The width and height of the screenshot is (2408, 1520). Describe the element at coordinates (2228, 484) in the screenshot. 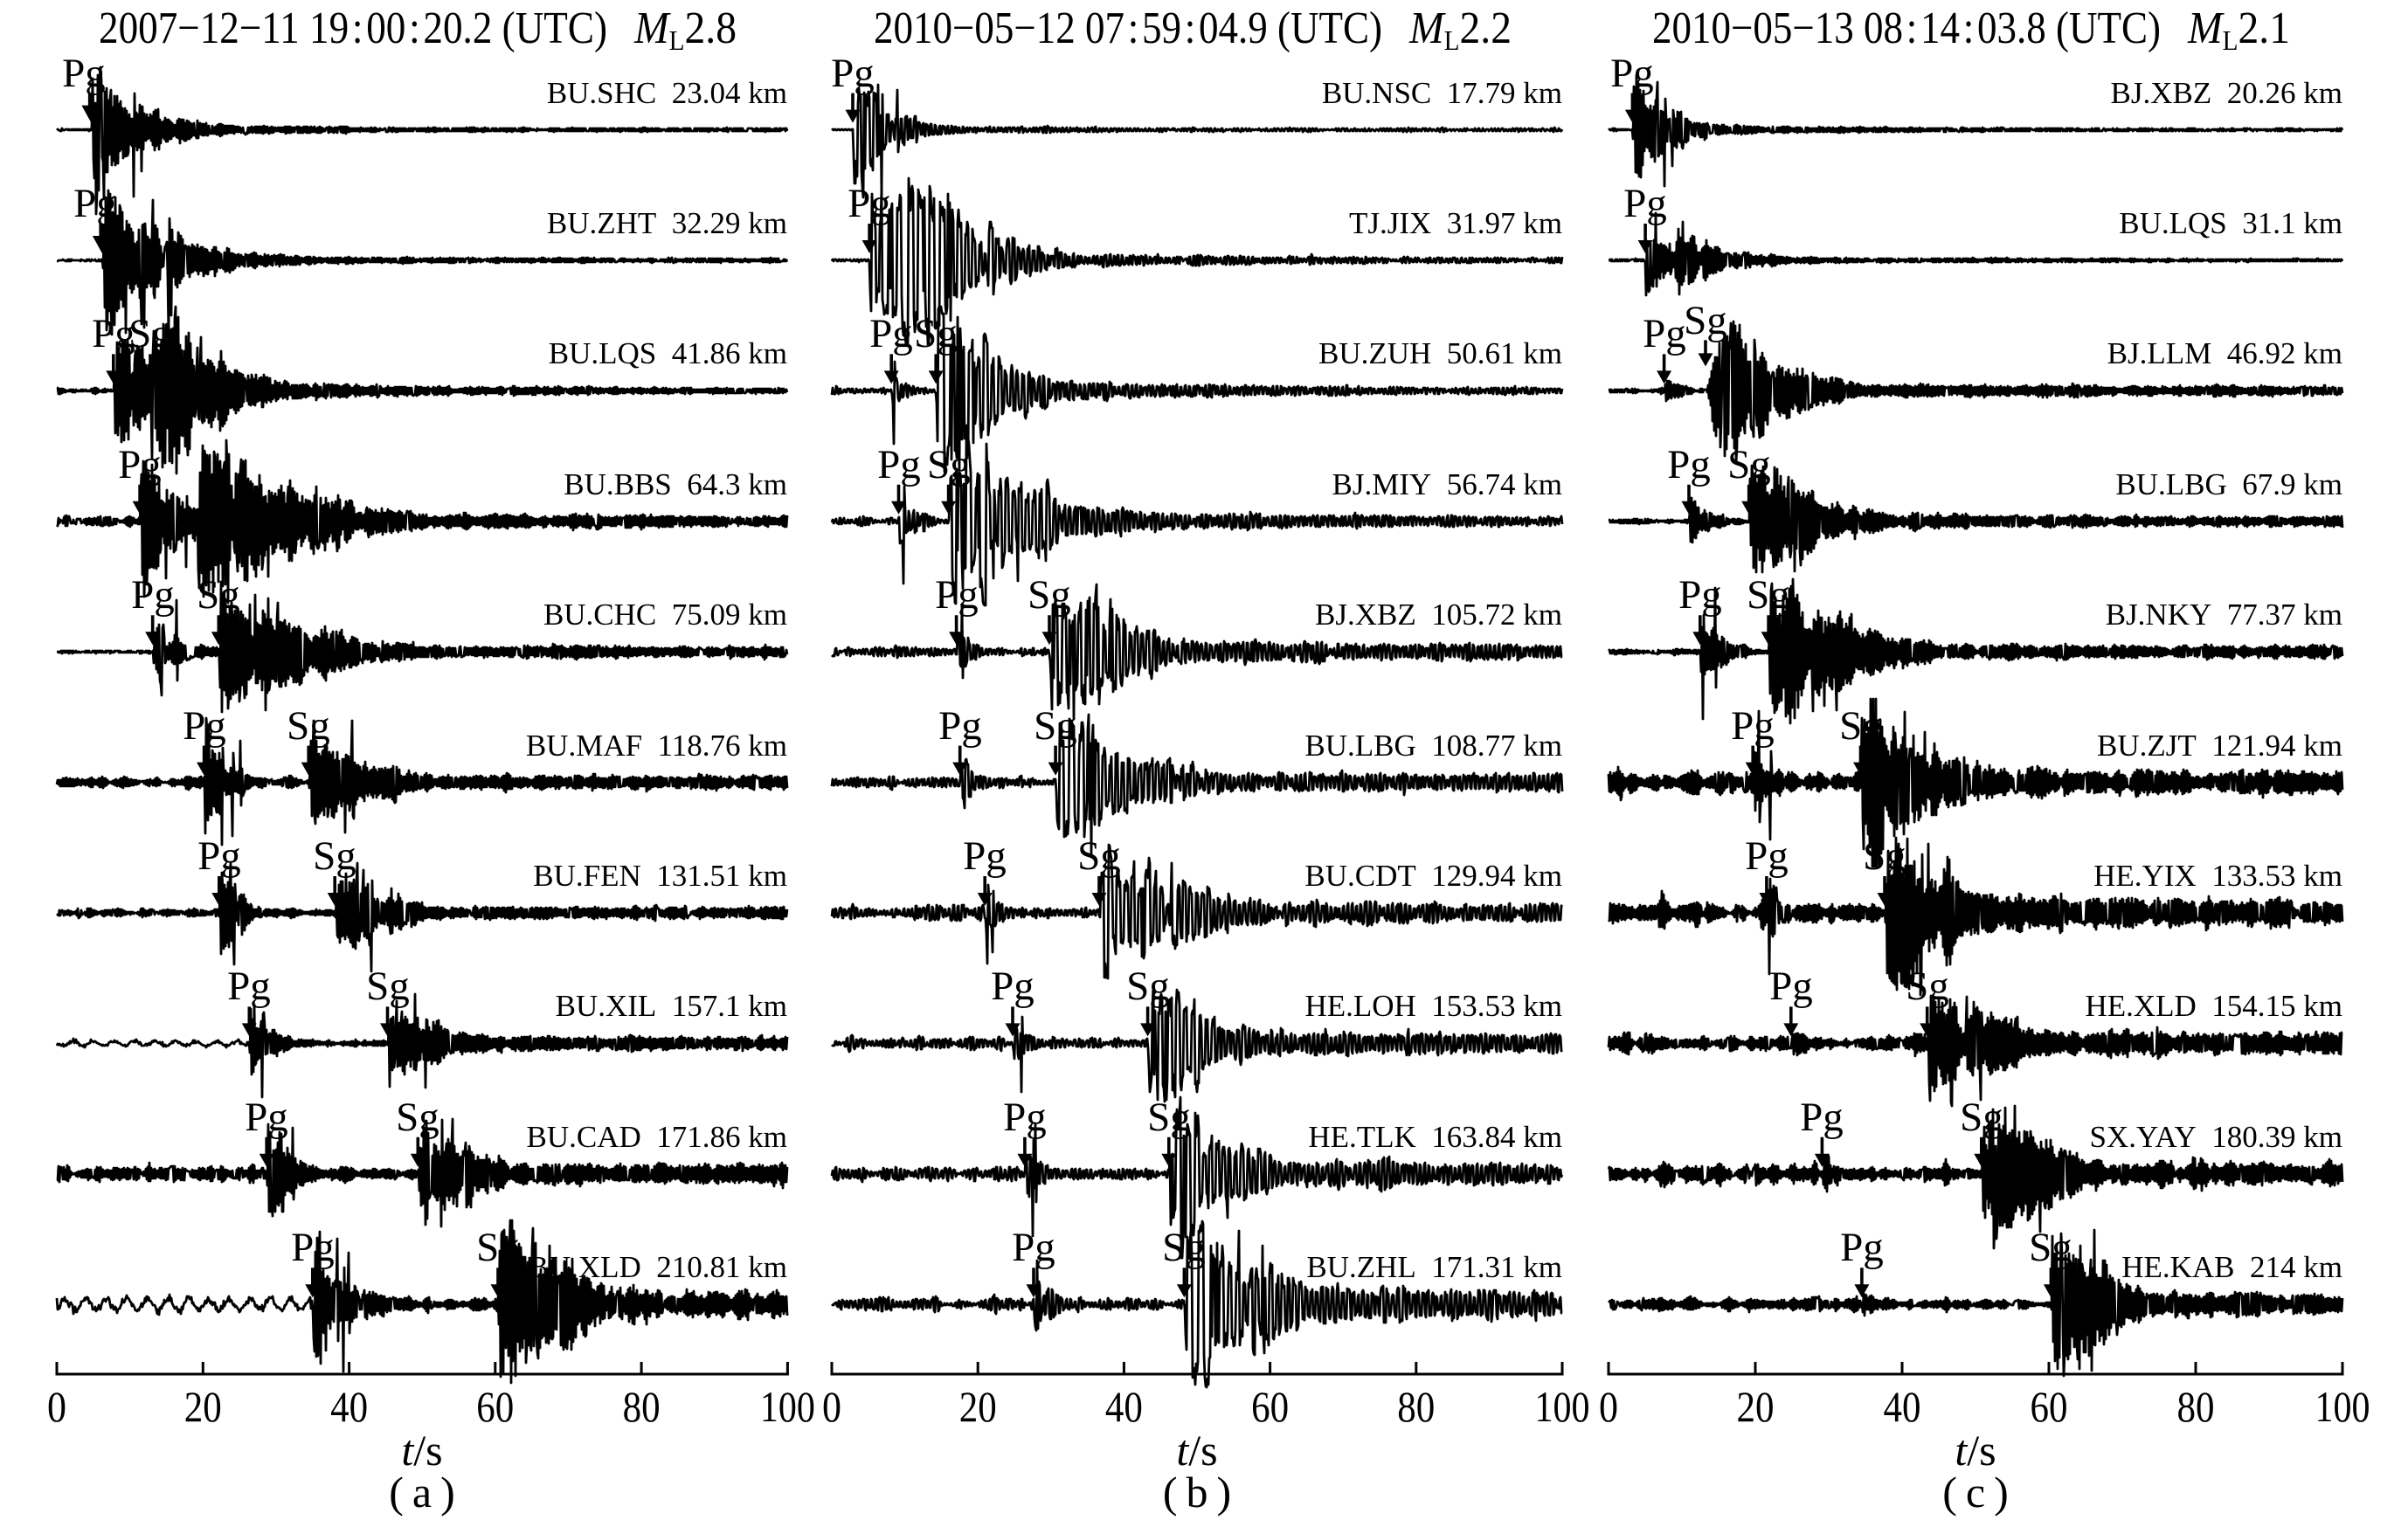

I see `svg-text: BU.LBG 67.9 km` at that location.